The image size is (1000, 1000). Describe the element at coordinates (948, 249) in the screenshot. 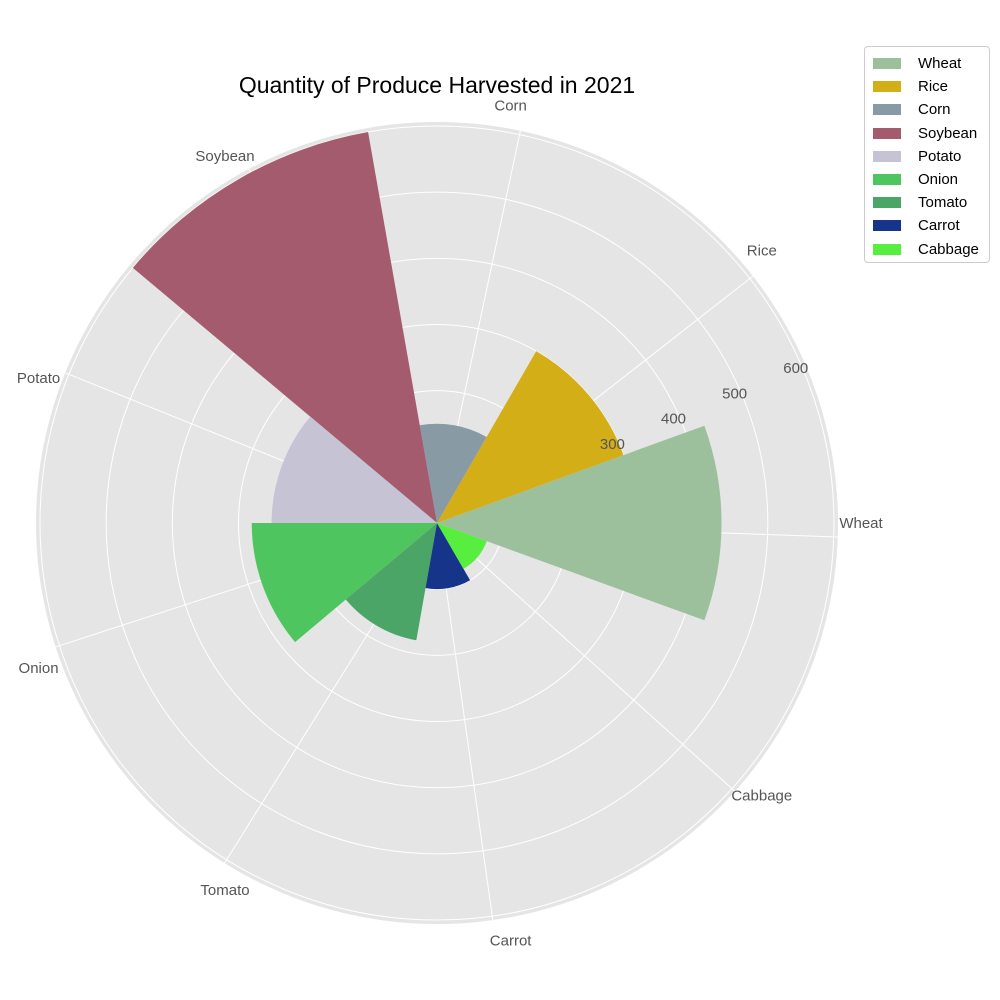

I see `legend-label: Cabbage` at that location.